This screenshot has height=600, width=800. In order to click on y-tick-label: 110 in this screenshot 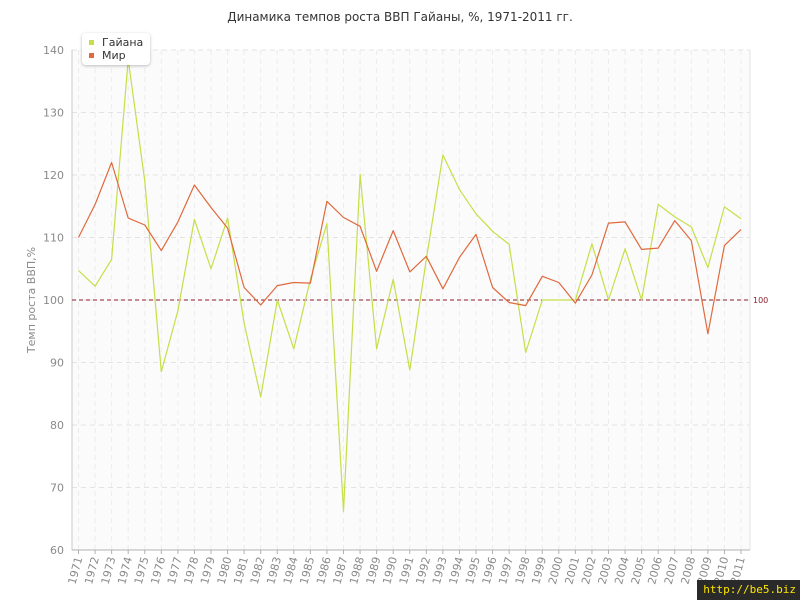, I will do `click(53, 238)`.